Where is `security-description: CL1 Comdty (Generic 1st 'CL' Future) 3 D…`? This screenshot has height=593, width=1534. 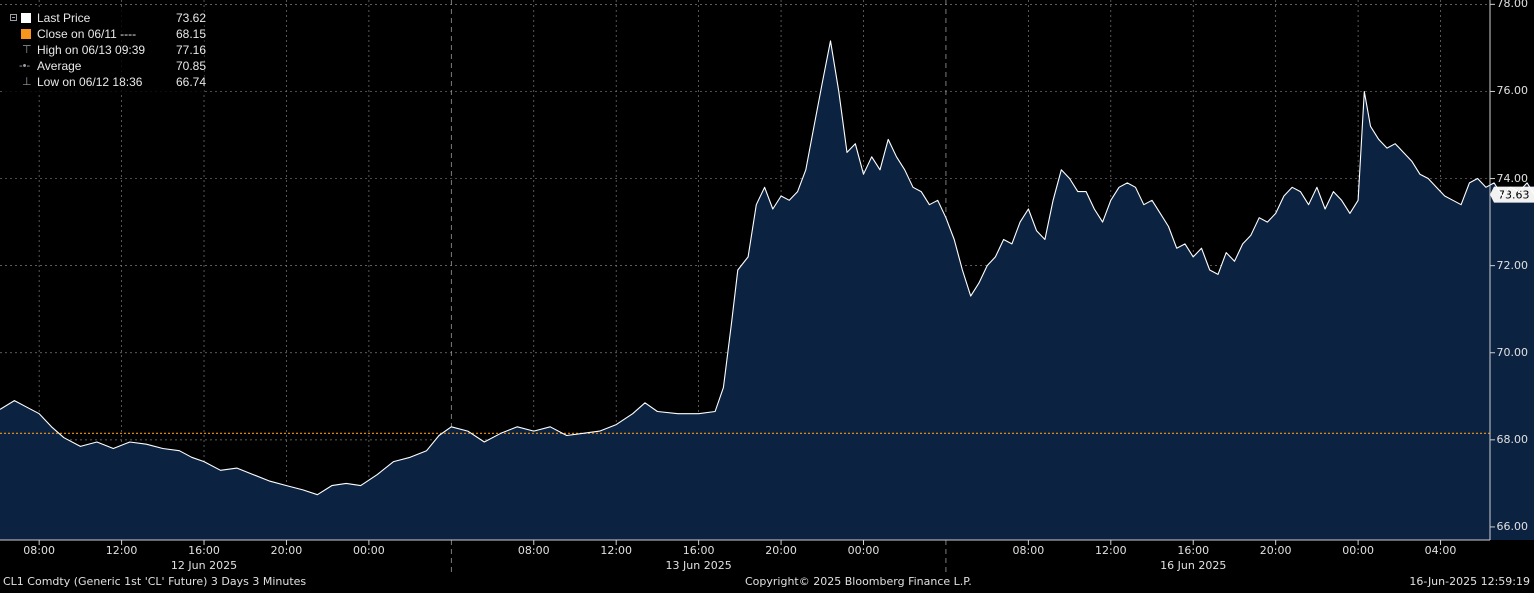 security-description: CL1 Comdty (Generic 1st 'CL' Future) 3 D… is located at coordinates (155, 581).